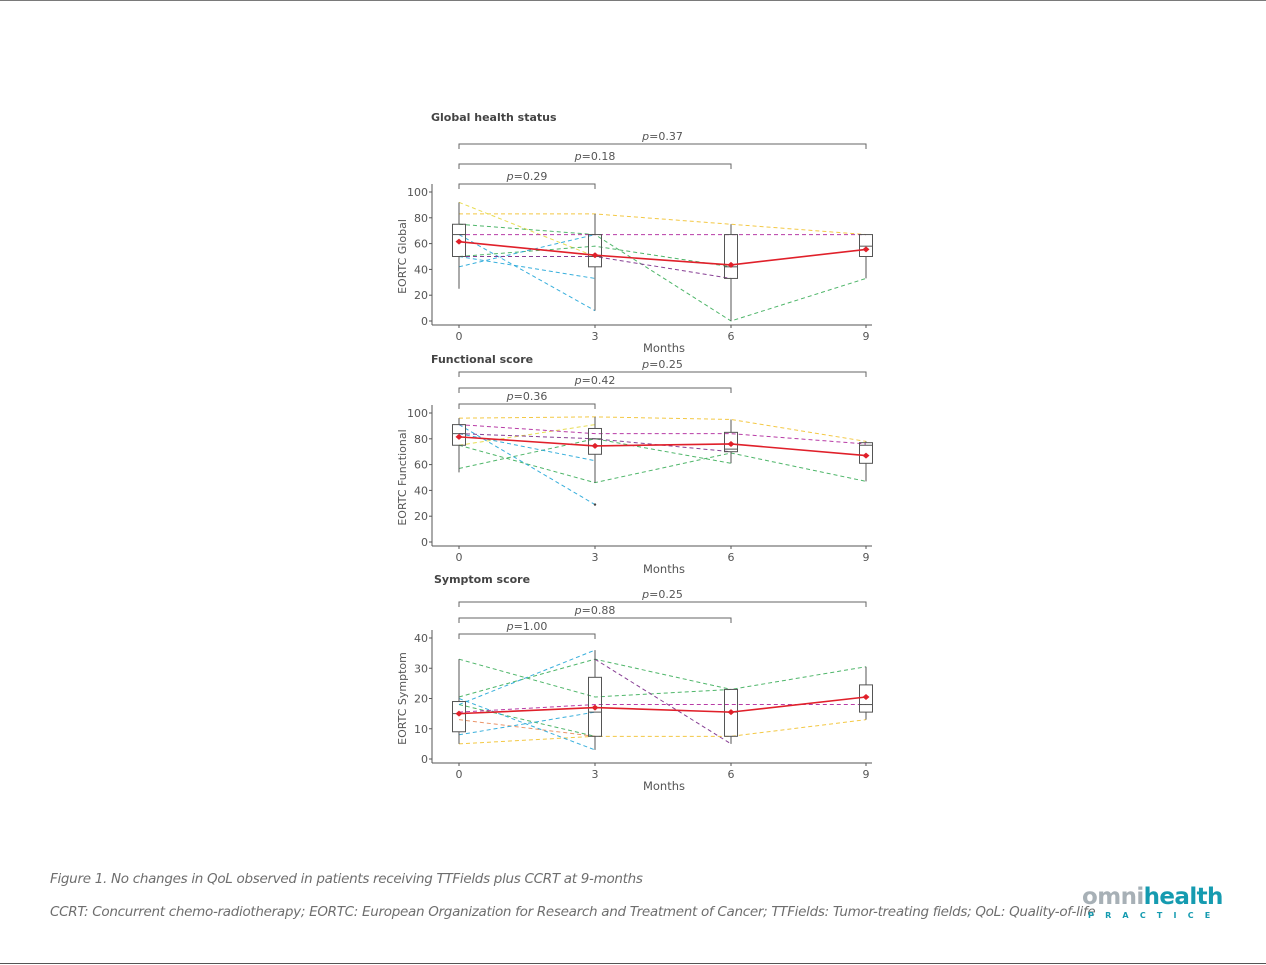 The height and width of the screenshot is (965, 1266). What do you see at coordinates (482, 579) in the screenshot?
I see `panel-title: Symptom score` at bounding box center [482, 579].